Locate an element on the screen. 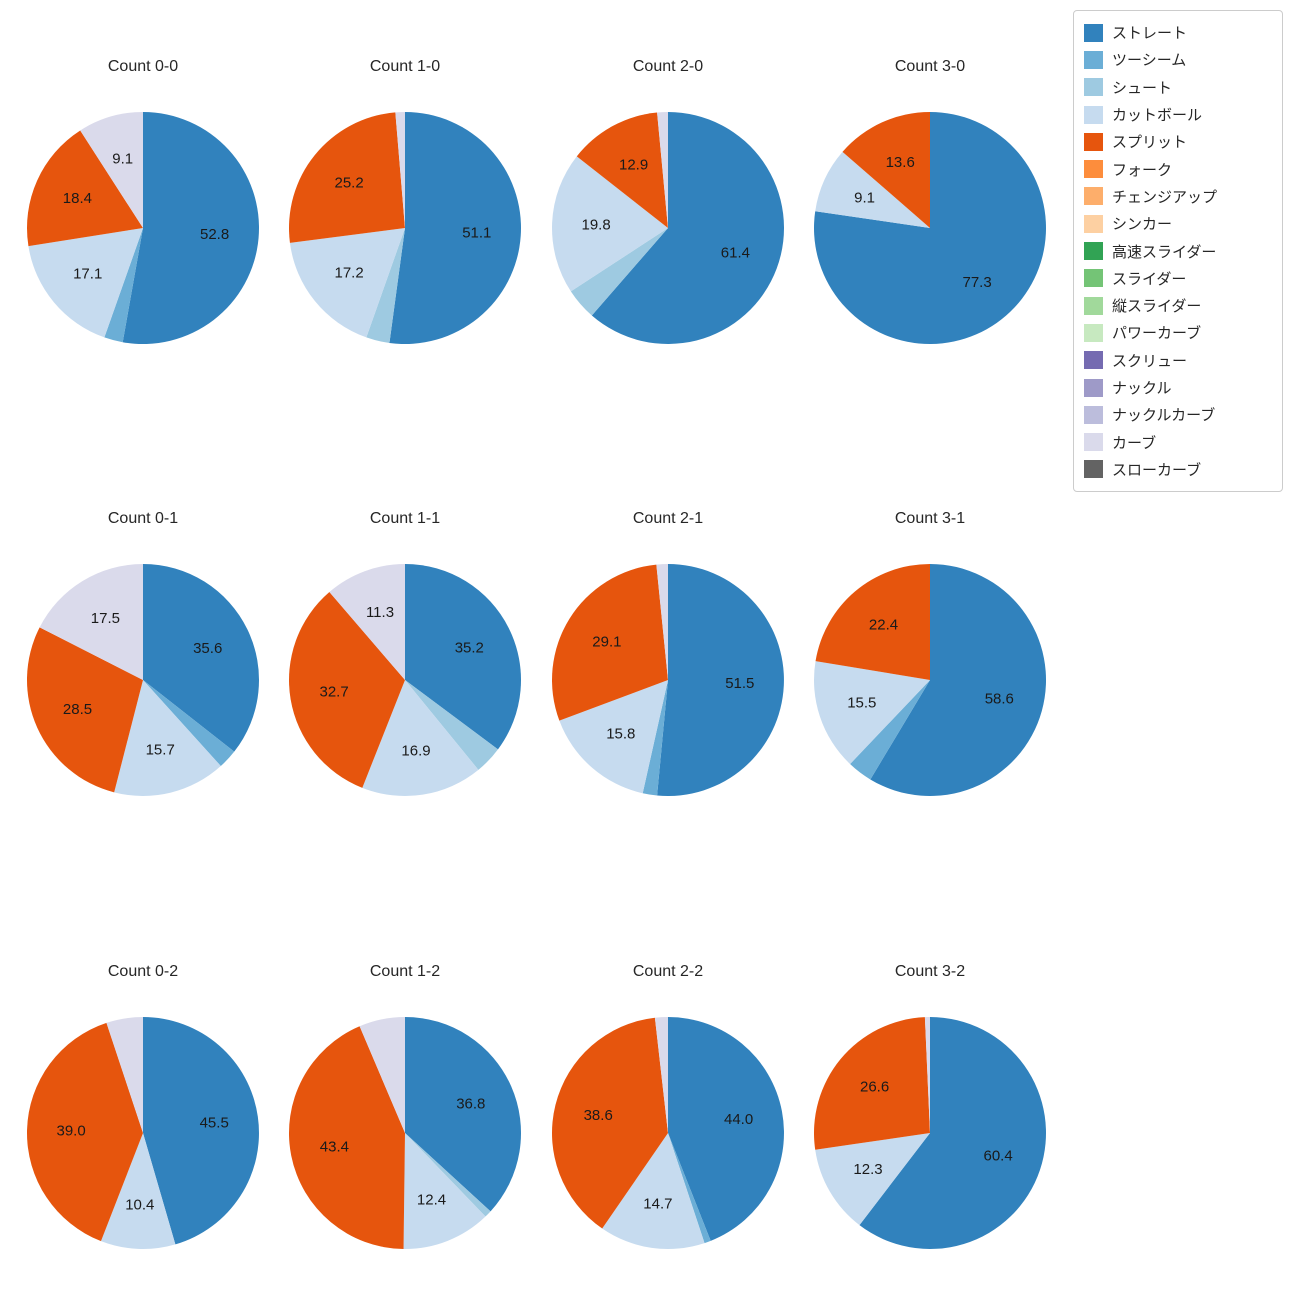 This screenshot has height=1300, width=1300. pie-chart-count-2-2: Count 2-2 44.0 14.7 38.6 is located at coordinates (668, 1112).